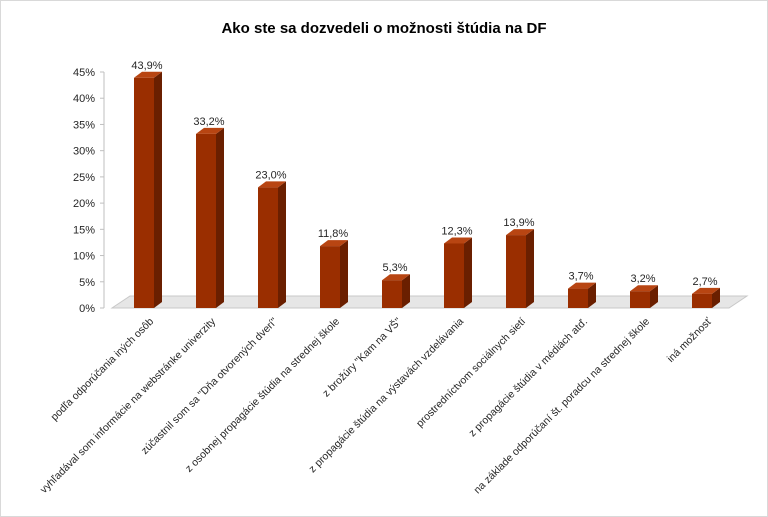  Describe the element at coordinates (518, 223) in the screenshot. I see `data-label: 13,9%` at that location.